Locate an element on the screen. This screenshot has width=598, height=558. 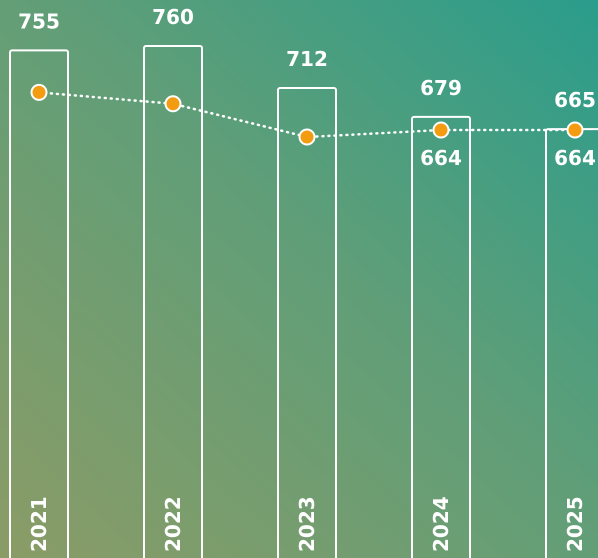
x-tick-label: 2025 is located at coordinates (575, 524).